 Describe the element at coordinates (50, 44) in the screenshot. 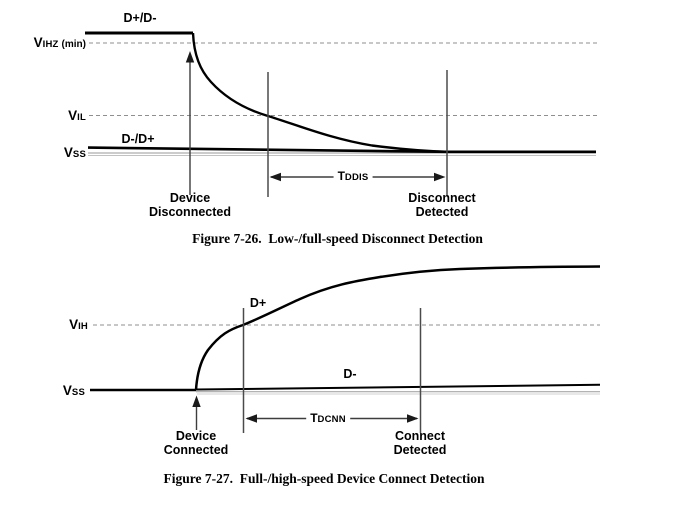

I see `vihz-sub: IHZ` at that location.